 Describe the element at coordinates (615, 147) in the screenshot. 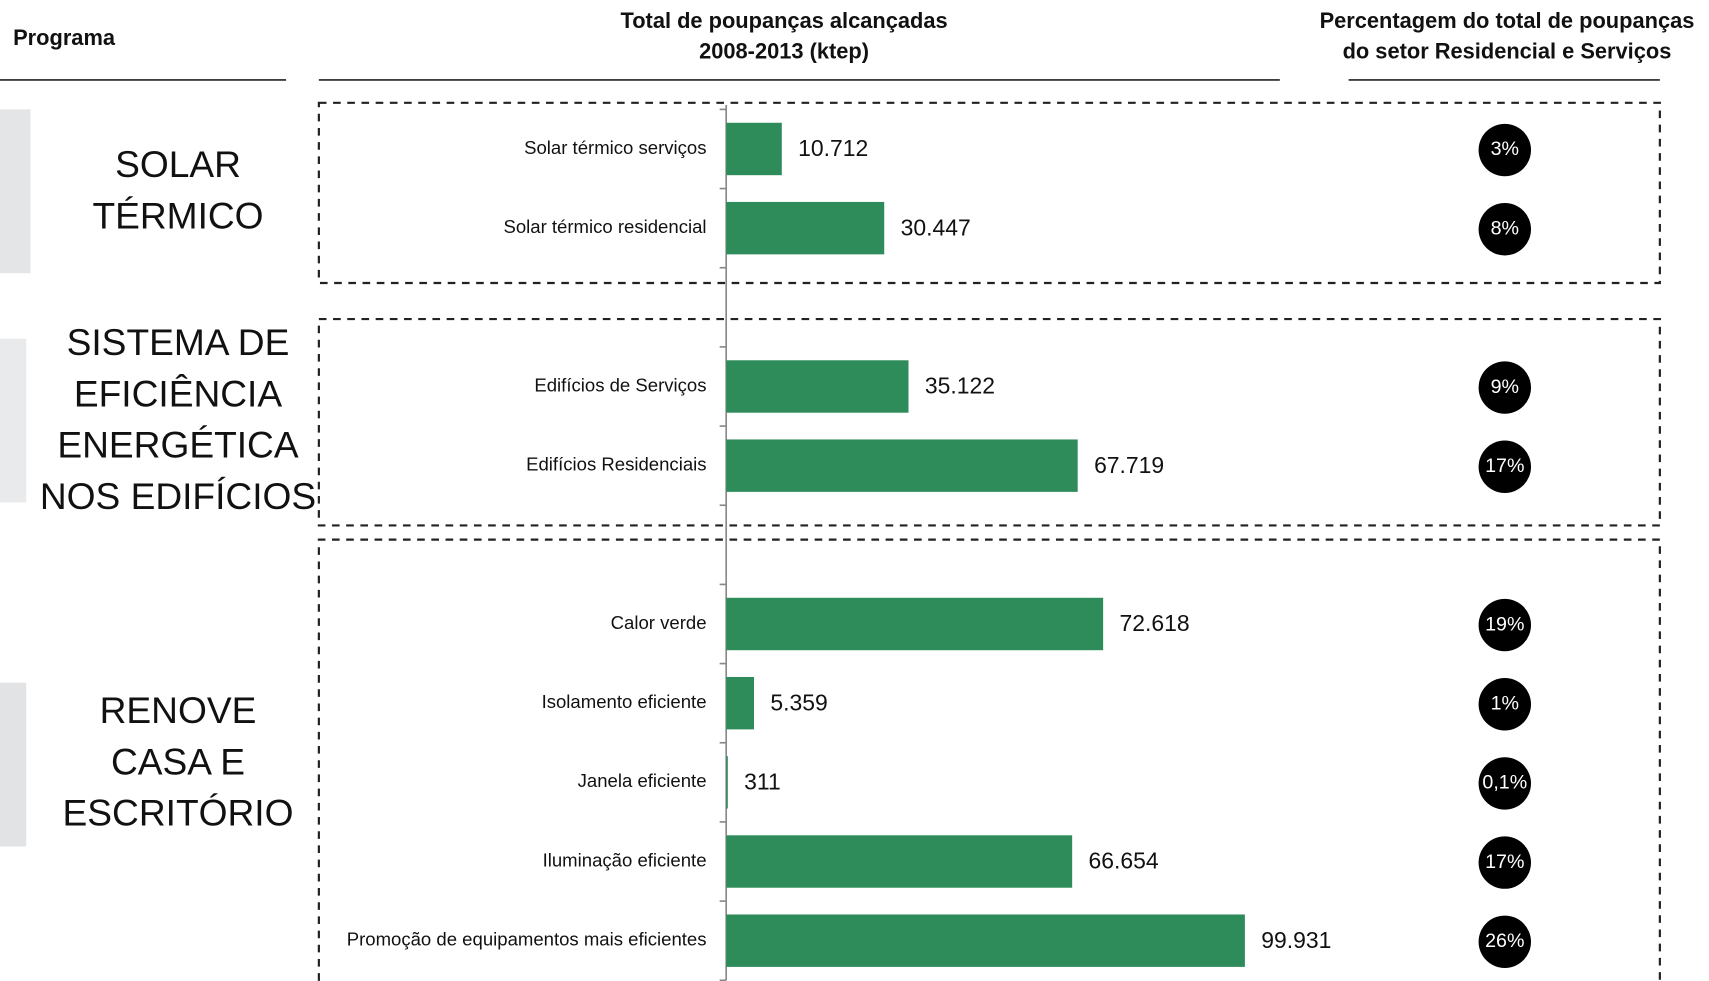

I see `category-label: Solar térmico serviços` at that location.